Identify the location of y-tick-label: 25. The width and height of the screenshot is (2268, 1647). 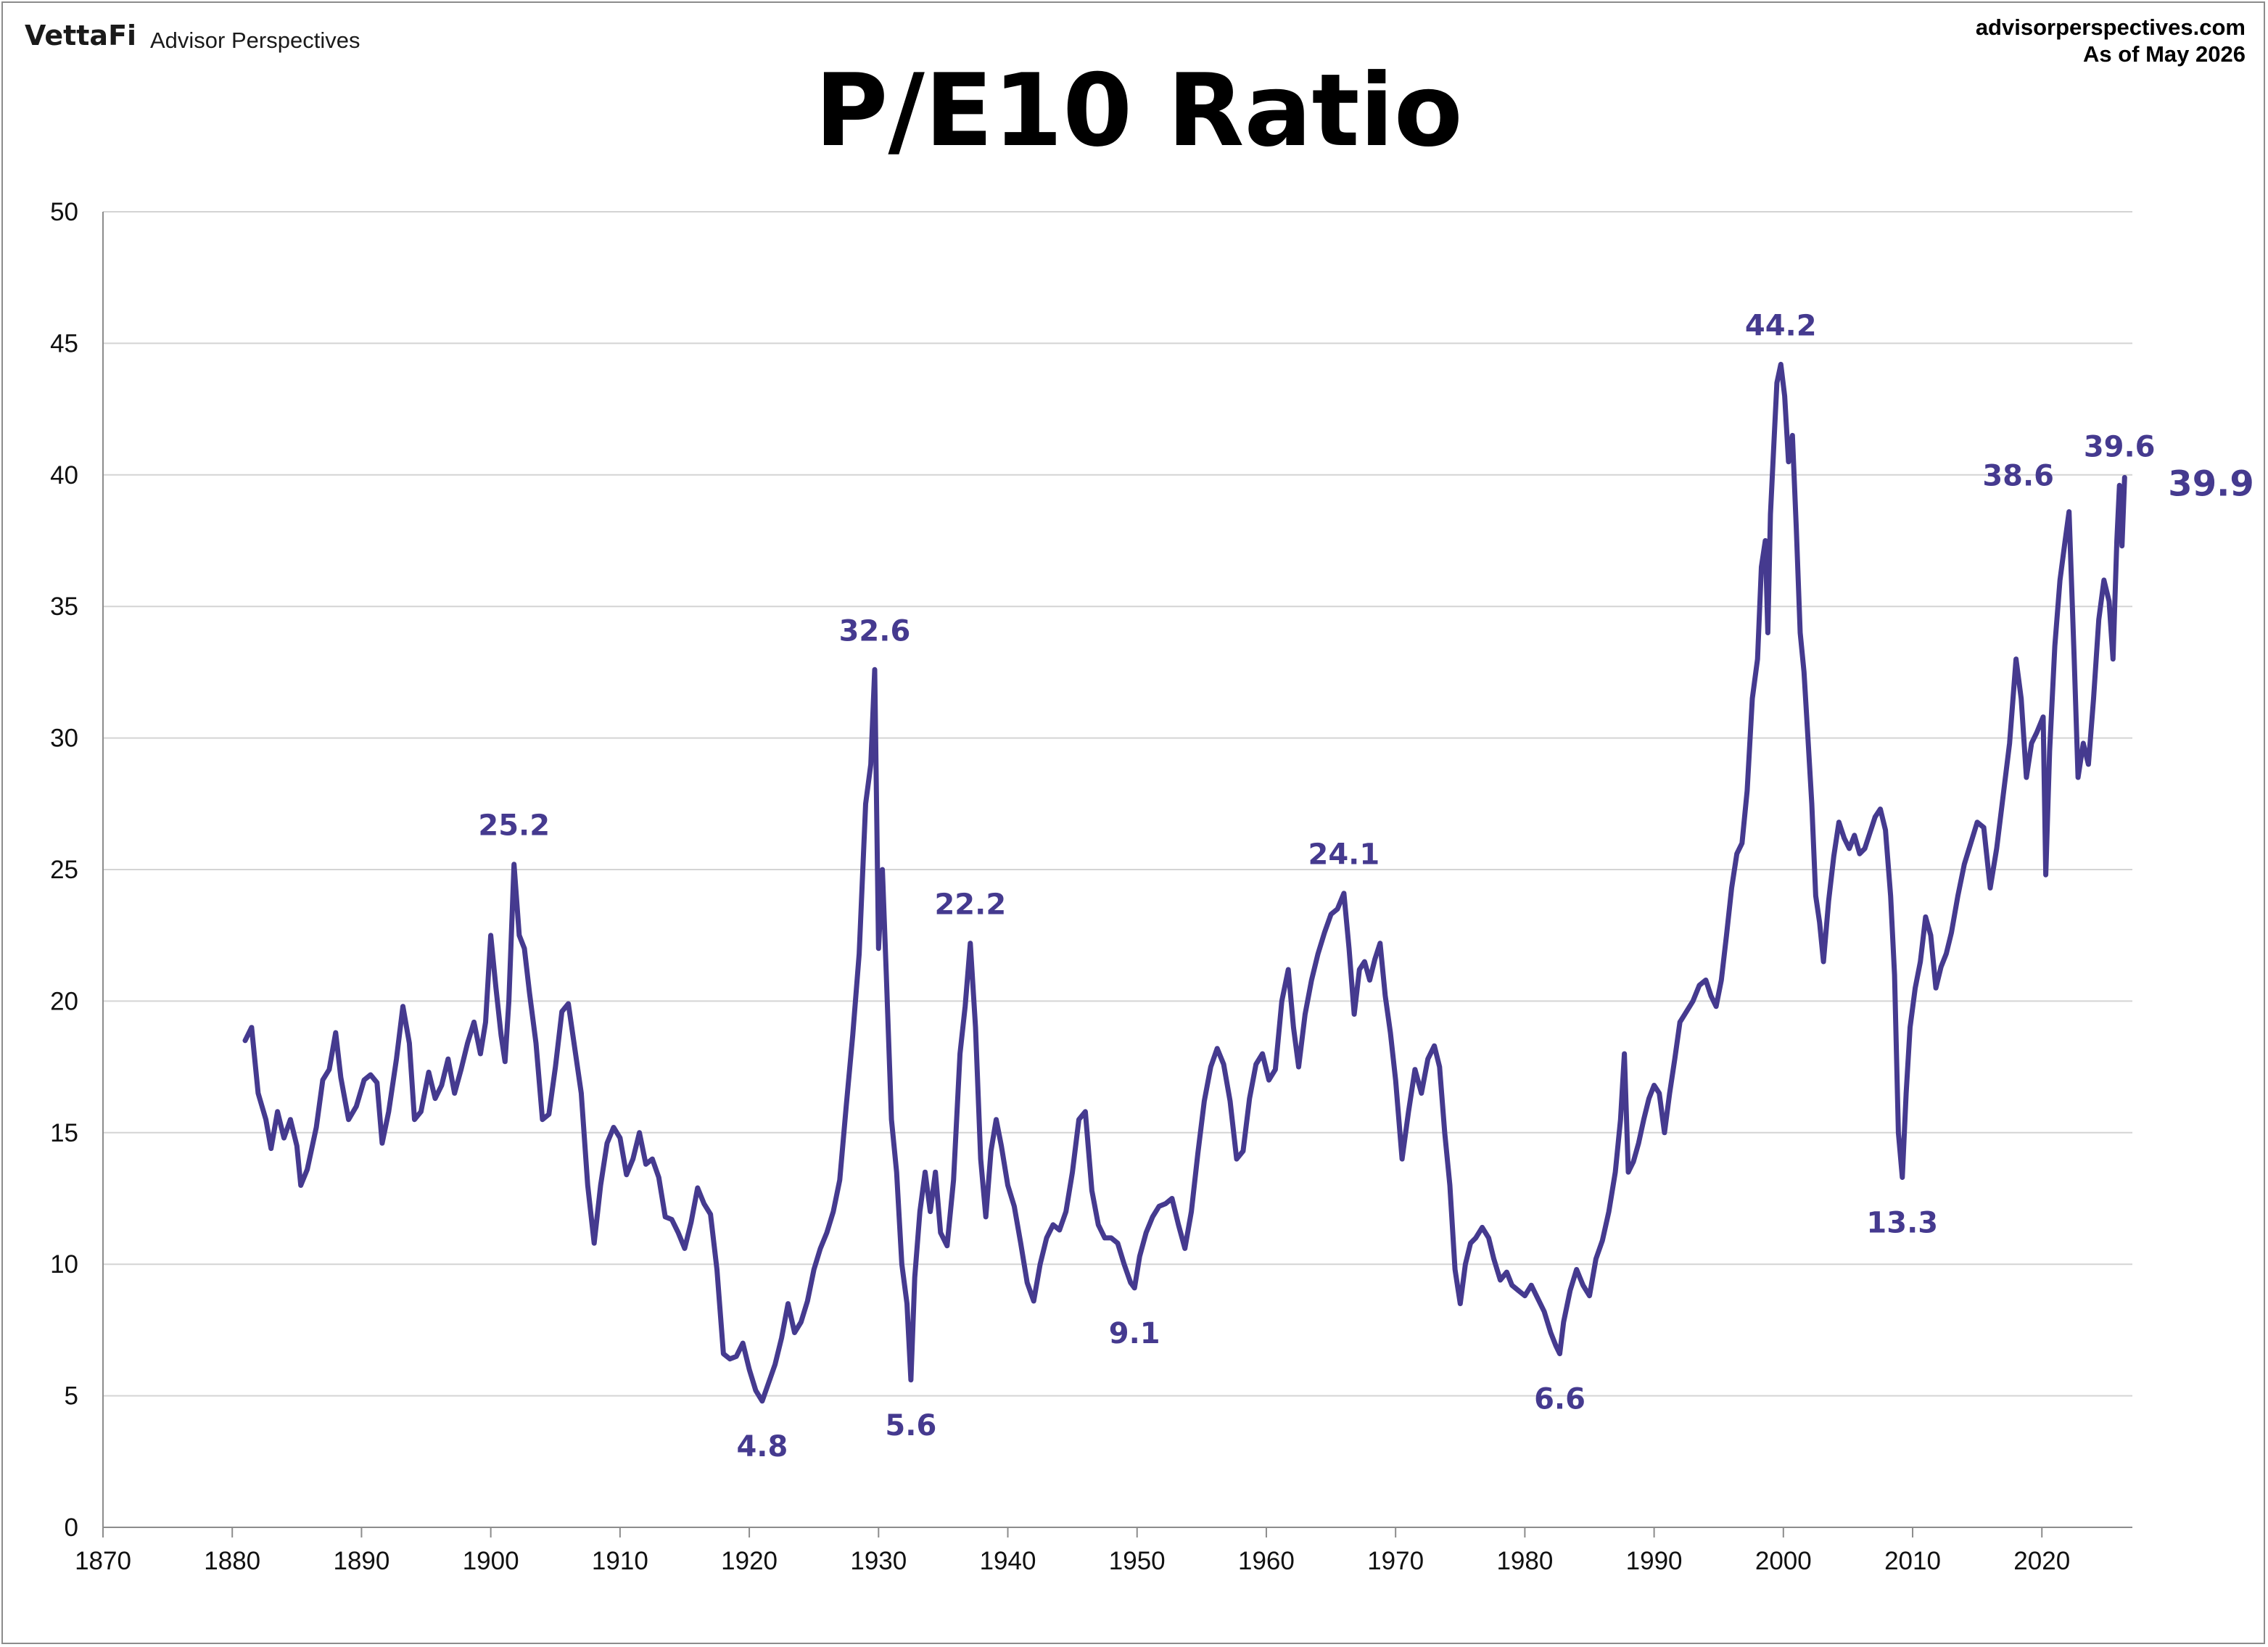
(64, 870).